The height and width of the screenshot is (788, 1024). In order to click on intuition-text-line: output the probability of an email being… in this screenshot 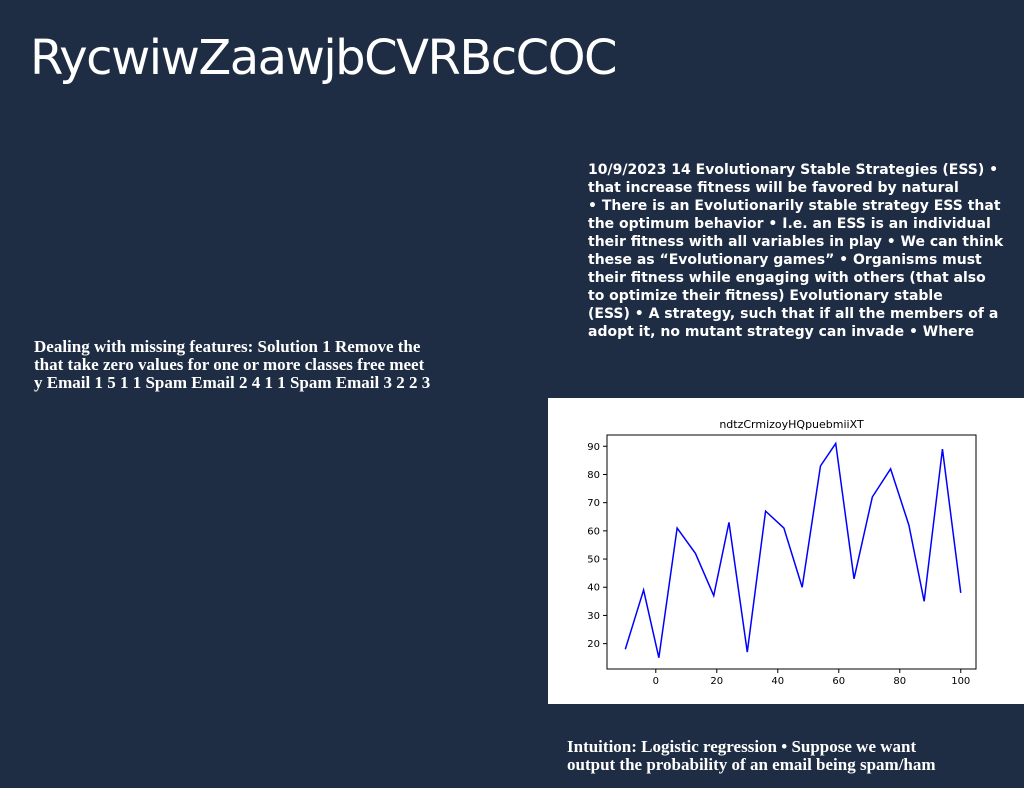, I will do `click(751, 765)`.